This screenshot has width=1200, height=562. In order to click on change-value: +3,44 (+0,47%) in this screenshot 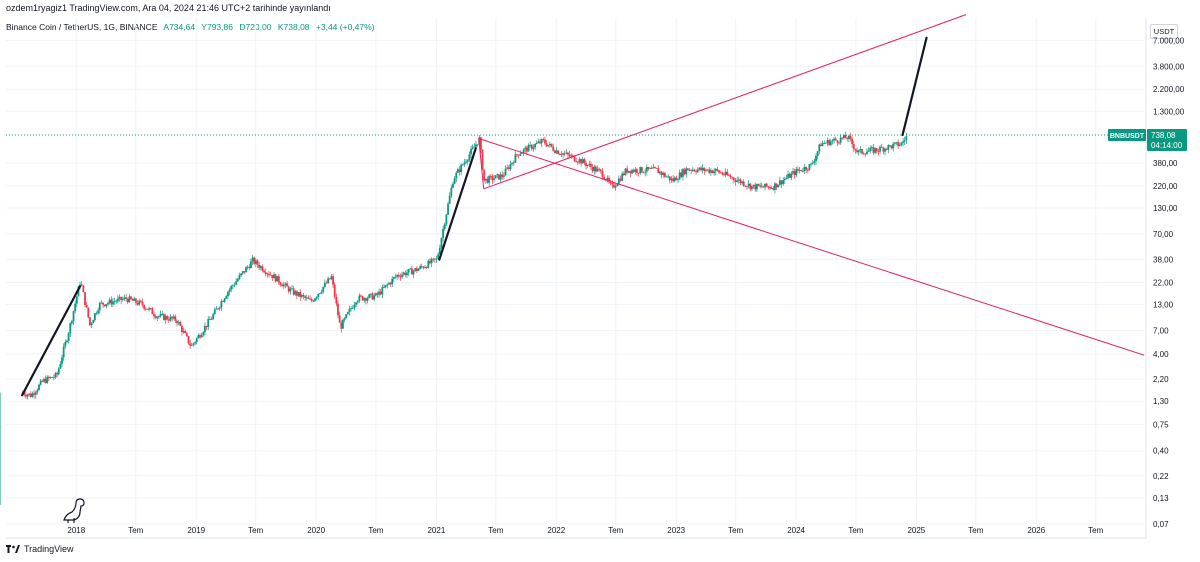, I will do `click(345, 27)`.